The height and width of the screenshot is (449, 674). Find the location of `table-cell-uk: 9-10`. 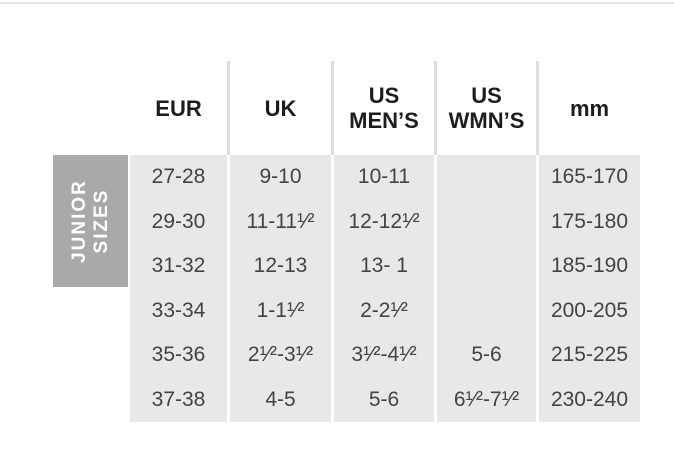

table-cell-uk: 9-10 is located at coordinates (280, 177).